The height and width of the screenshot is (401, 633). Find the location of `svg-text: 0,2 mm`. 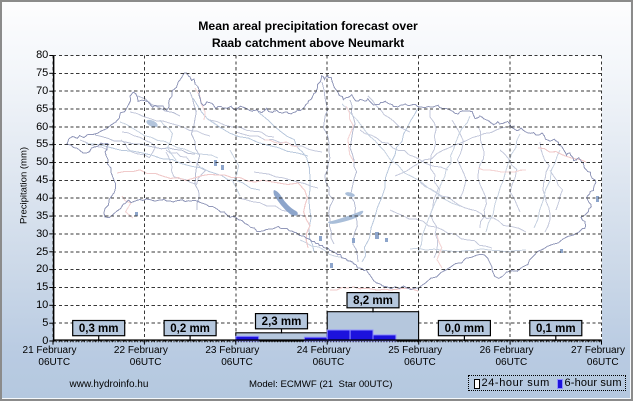

svg-text: 0,2 mm is located at coordinates (190, 329).